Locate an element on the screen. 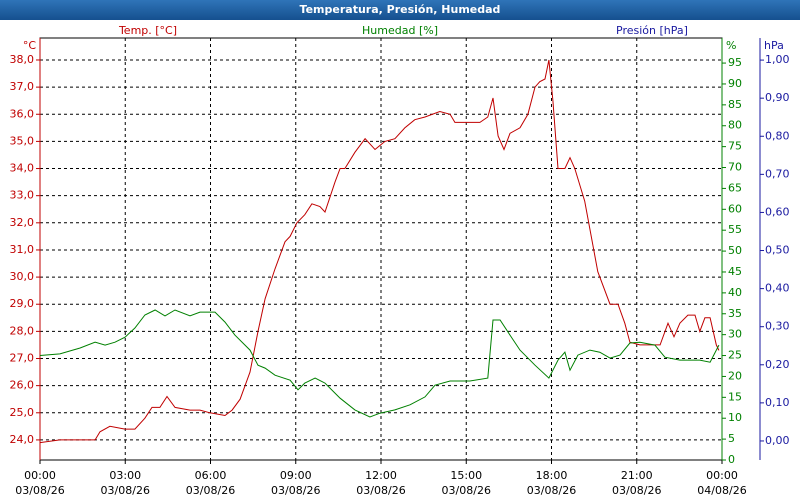 The width and height of the screenshot is (800, 500). y-tick-label: 27,0 is located at coordinates (22, 358).